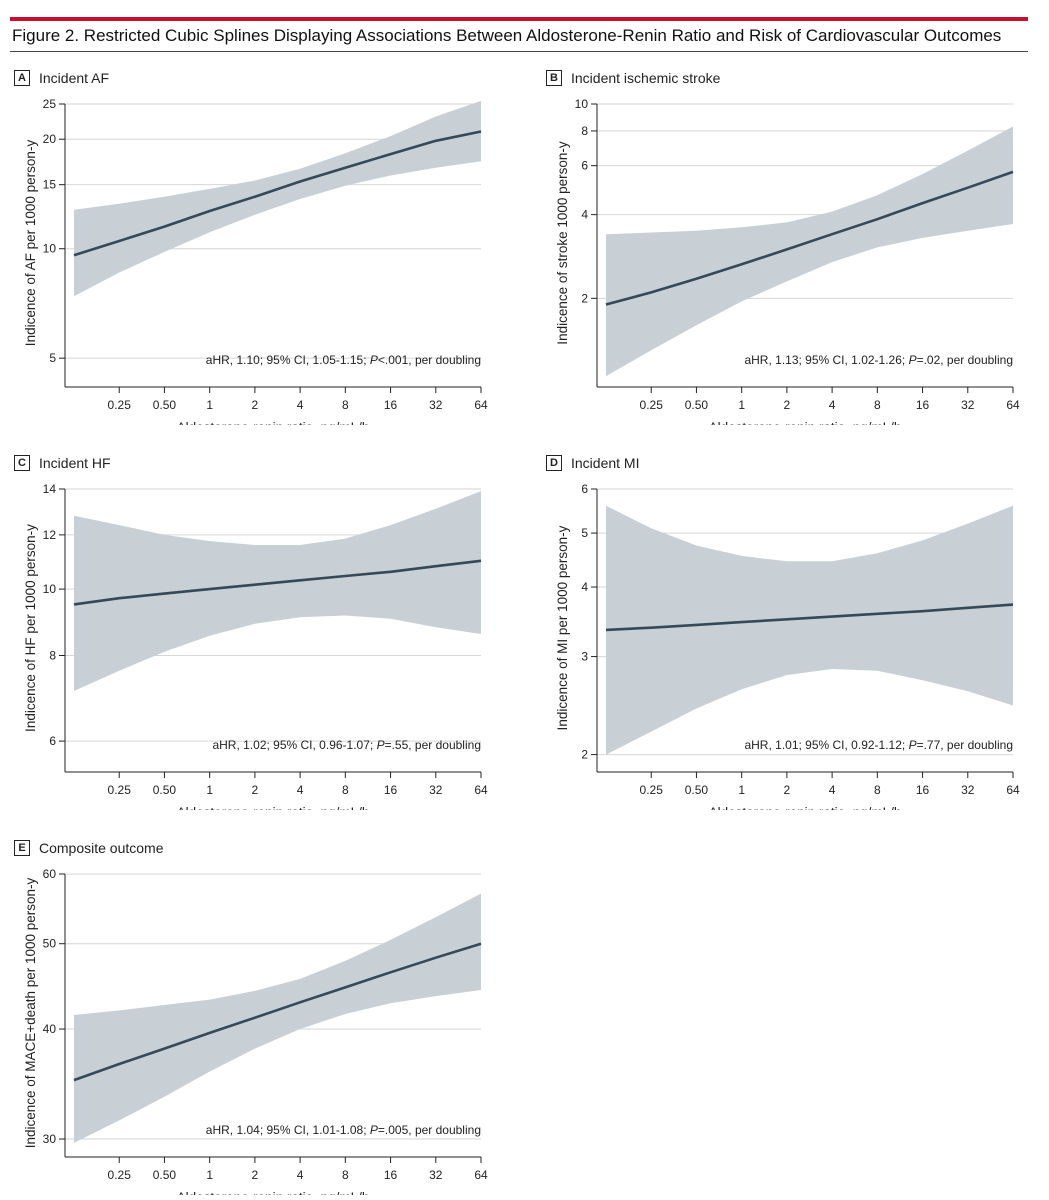  Describe the element at coordinates (22, 78) in the screenshot. I see `panel-letter: A` at that location.